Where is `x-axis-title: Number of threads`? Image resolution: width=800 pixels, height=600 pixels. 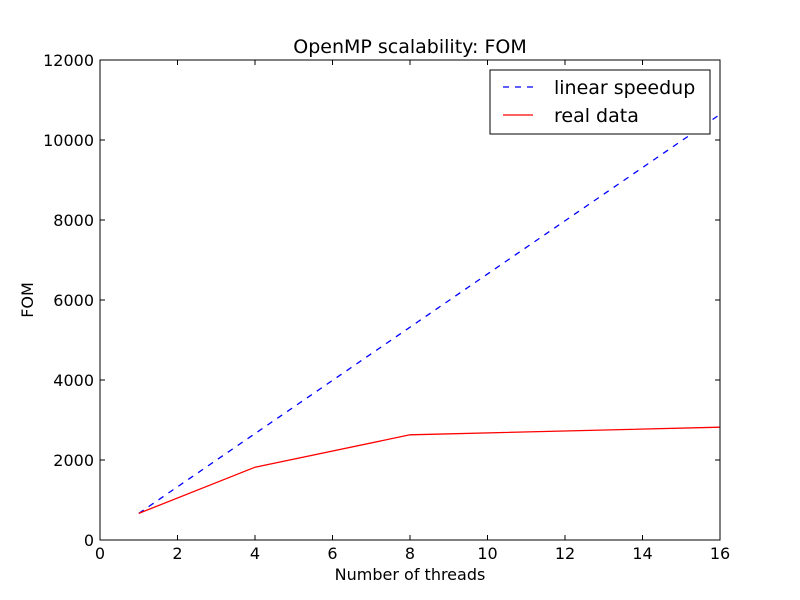 x-axis-title: Number of threads is located at coordinates (410, 574).